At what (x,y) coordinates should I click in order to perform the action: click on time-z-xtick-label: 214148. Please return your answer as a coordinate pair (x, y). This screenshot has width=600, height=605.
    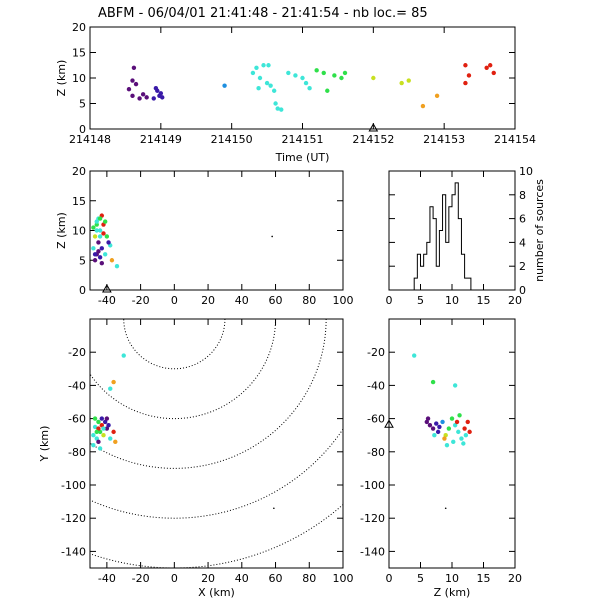
    Looking at the image, I should click on (90, 139).